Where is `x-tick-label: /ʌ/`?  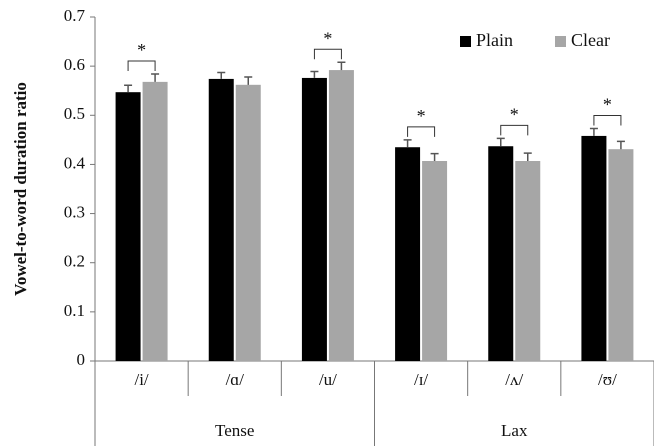 x-tick-label: /ʌ/ is located at coordinates (514, 379).